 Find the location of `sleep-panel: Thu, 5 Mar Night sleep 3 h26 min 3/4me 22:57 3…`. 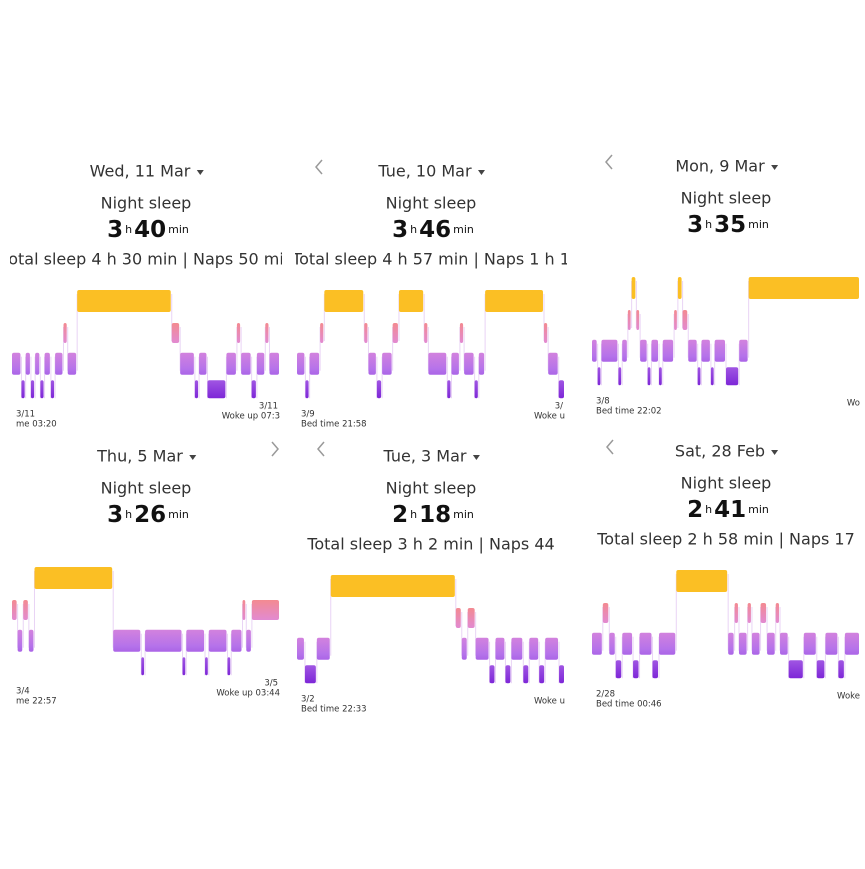

sleep-panel: Thu, 5 Mar Night sleep 3 h26 min 3/4me 22:57 3… is located at coordinates (146, 577).